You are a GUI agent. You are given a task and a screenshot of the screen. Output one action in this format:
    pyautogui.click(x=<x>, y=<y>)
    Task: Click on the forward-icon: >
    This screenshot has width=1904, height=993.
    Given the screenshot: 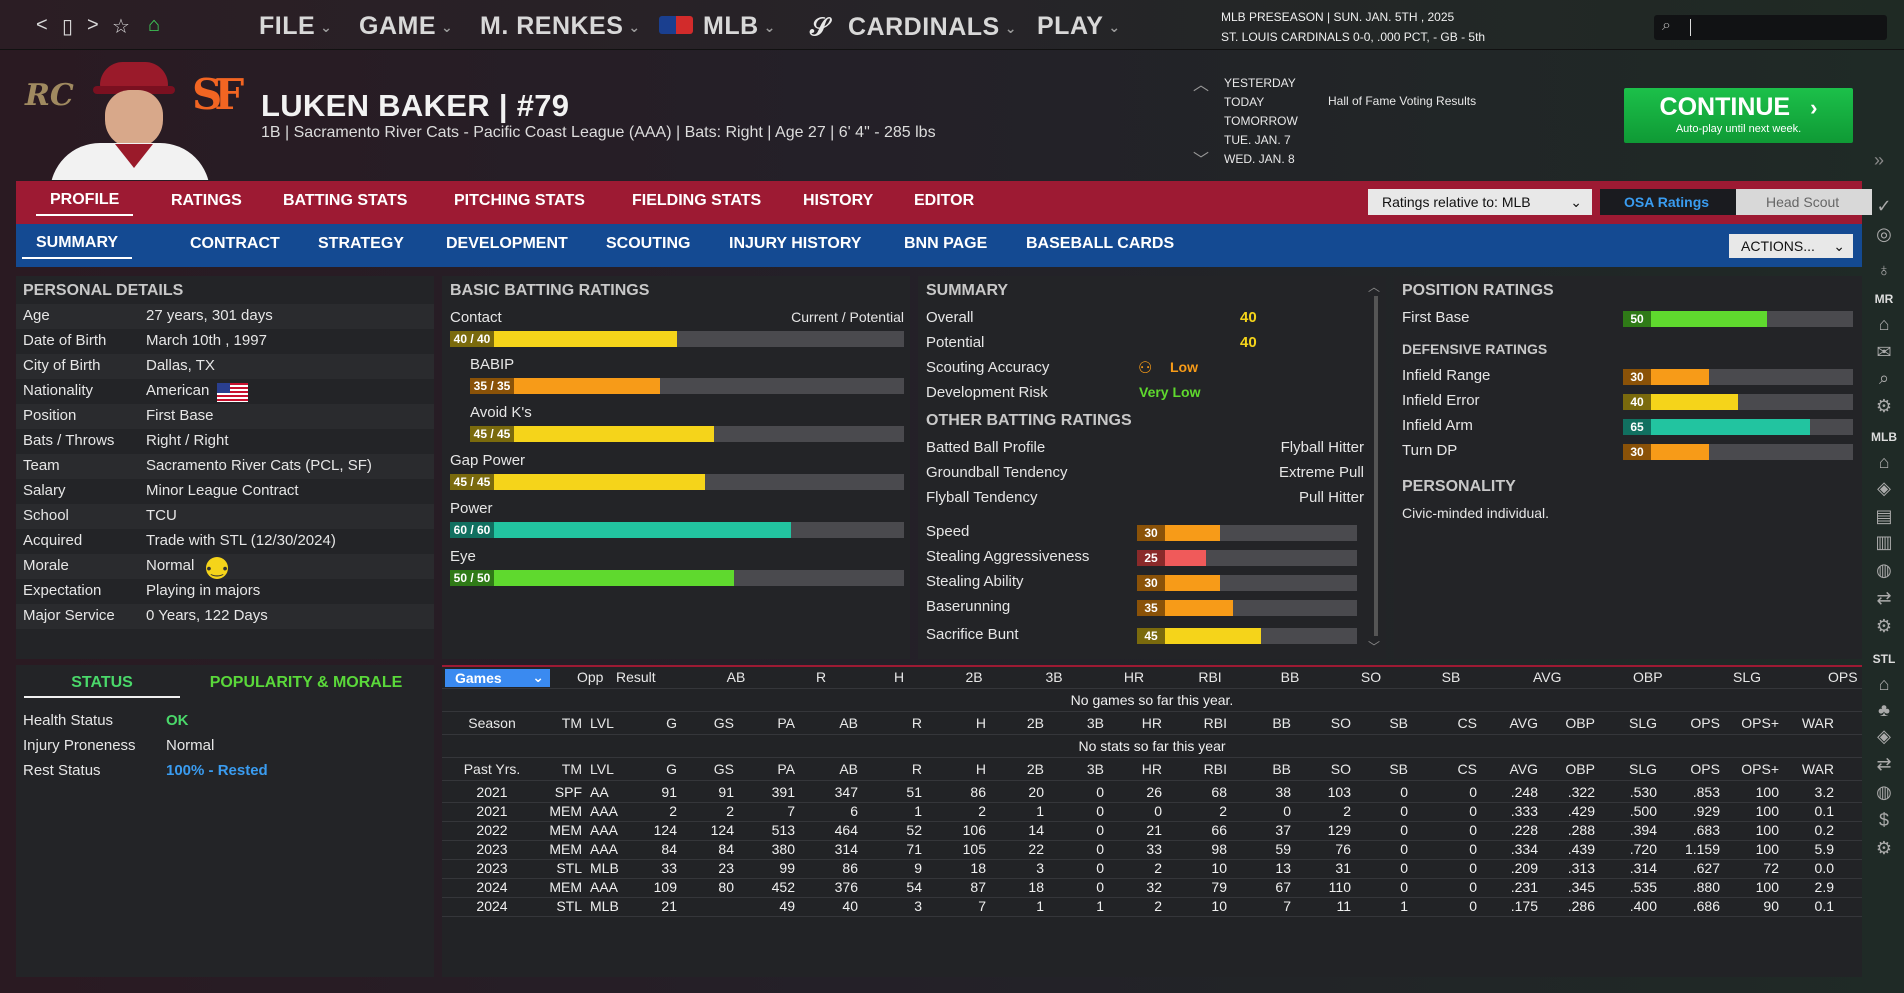 What is the action you would take?
    pyautogui.click(x=93, y=25)
    